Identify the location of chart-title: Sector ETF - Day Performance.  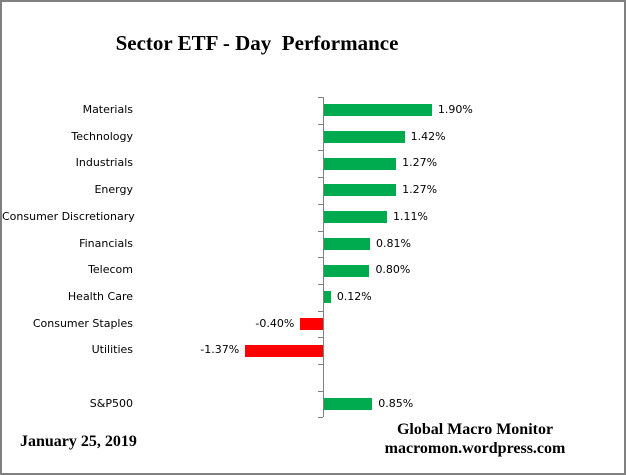
(257, 43).